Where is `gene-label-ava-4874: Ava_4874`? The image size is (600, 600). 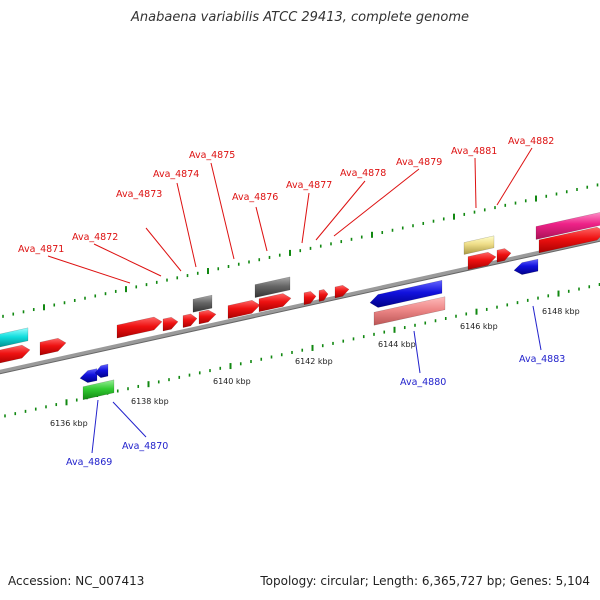 gene-label-ava-4874: Ava_4874 is located at coordinates (176, 174).